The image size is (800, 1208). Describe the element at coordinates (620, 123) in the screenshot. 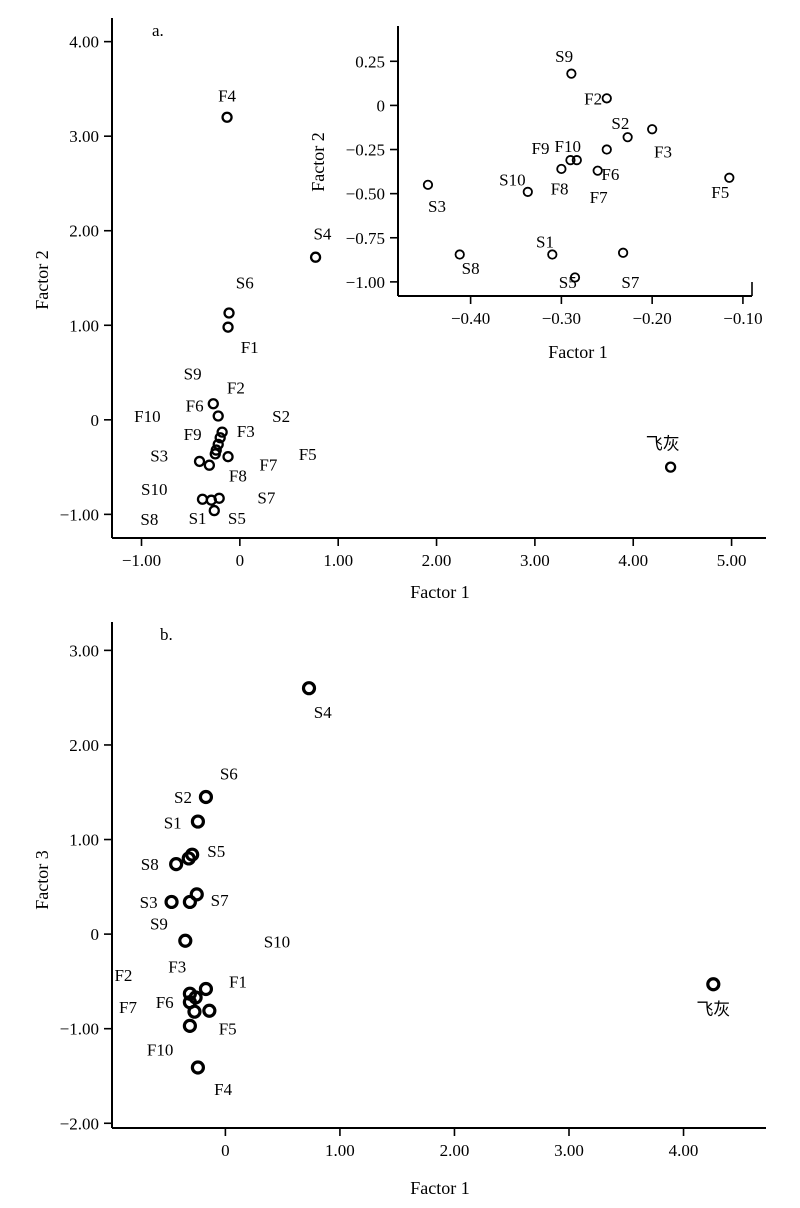

I see `point-label: S2` at that location.